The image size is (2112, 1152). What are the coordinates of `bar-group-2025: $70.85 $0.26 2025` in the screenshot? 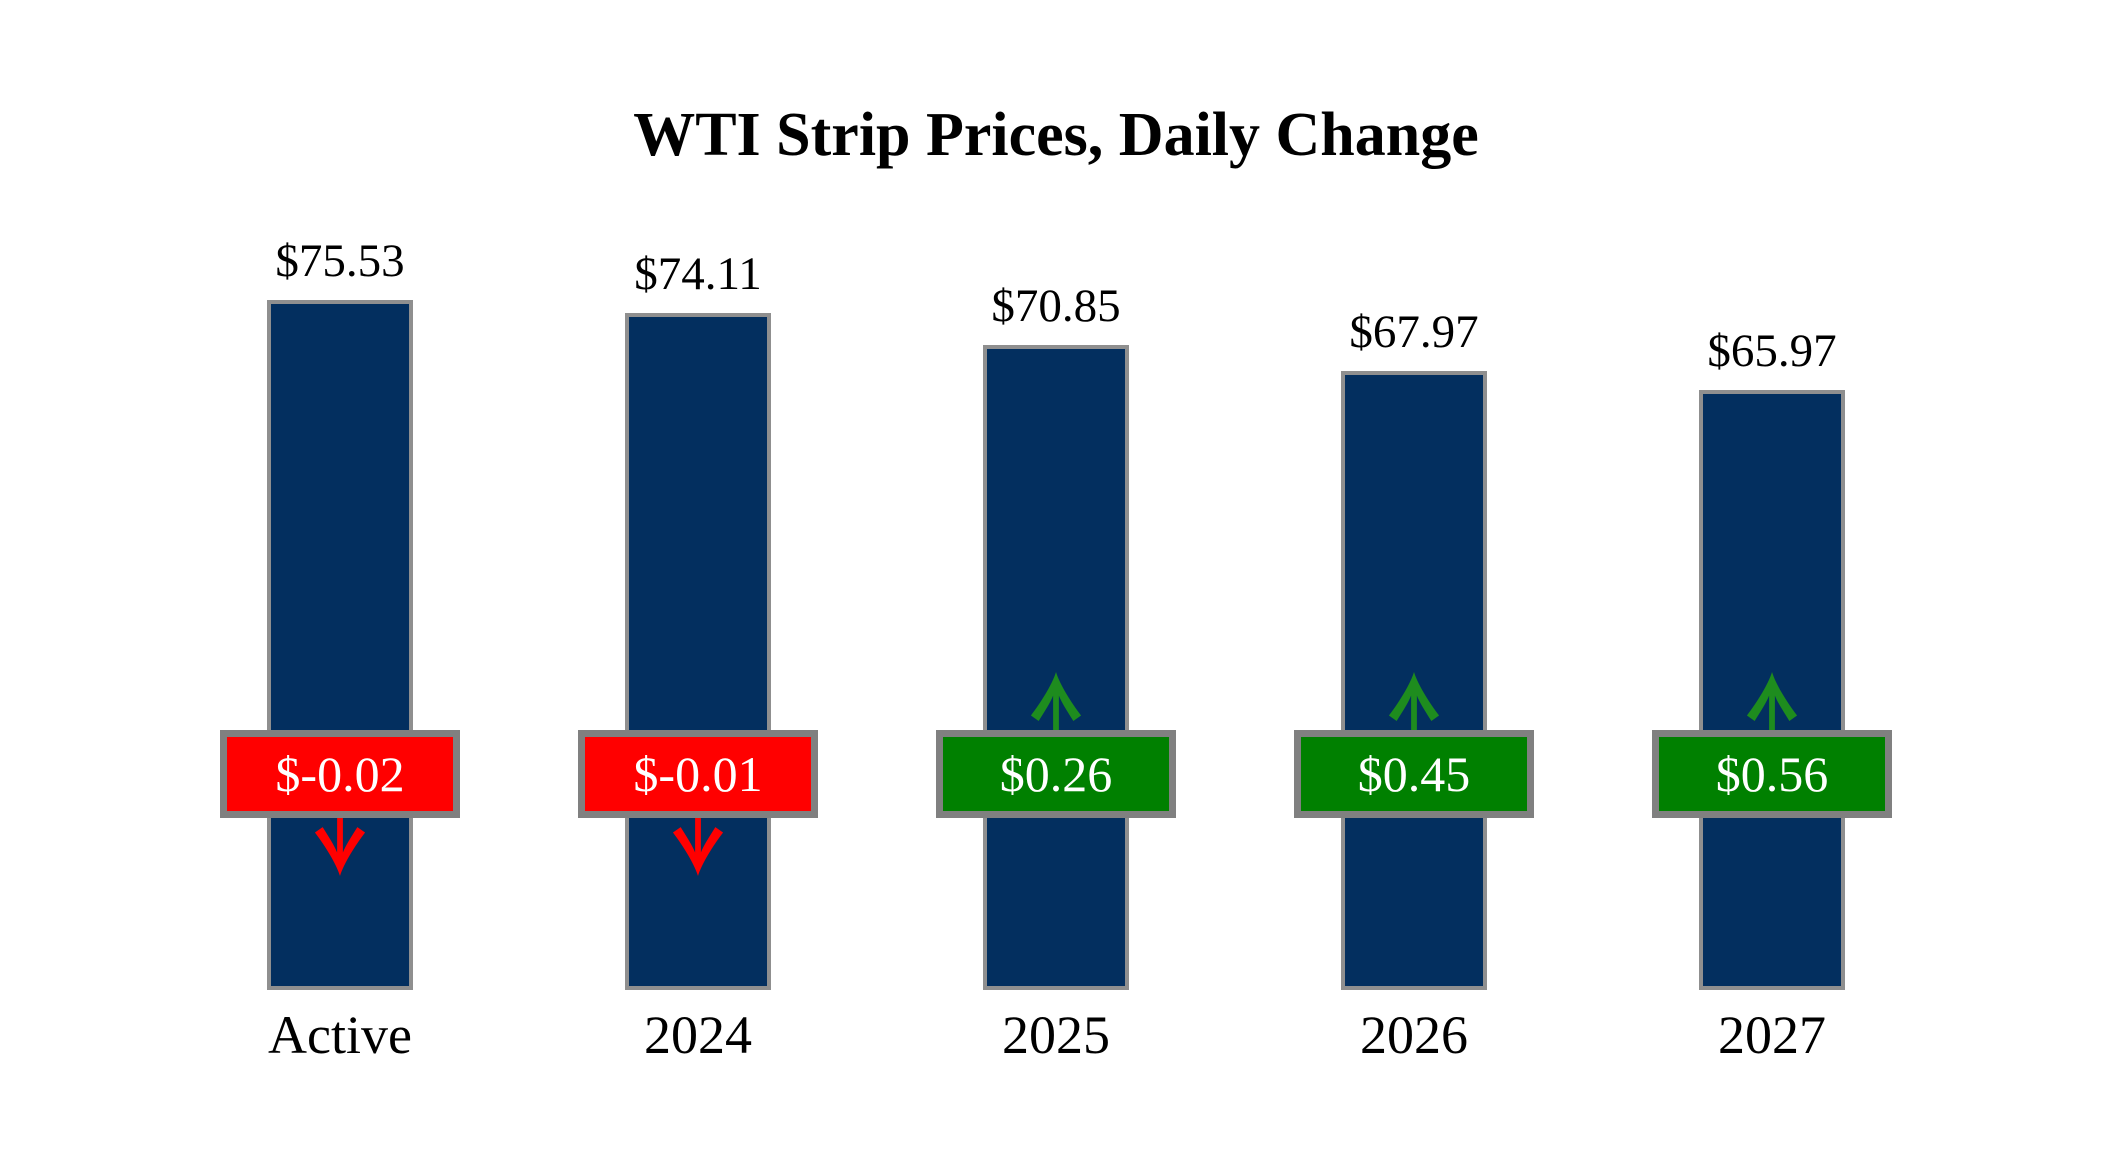 It's located at (1056, 576).